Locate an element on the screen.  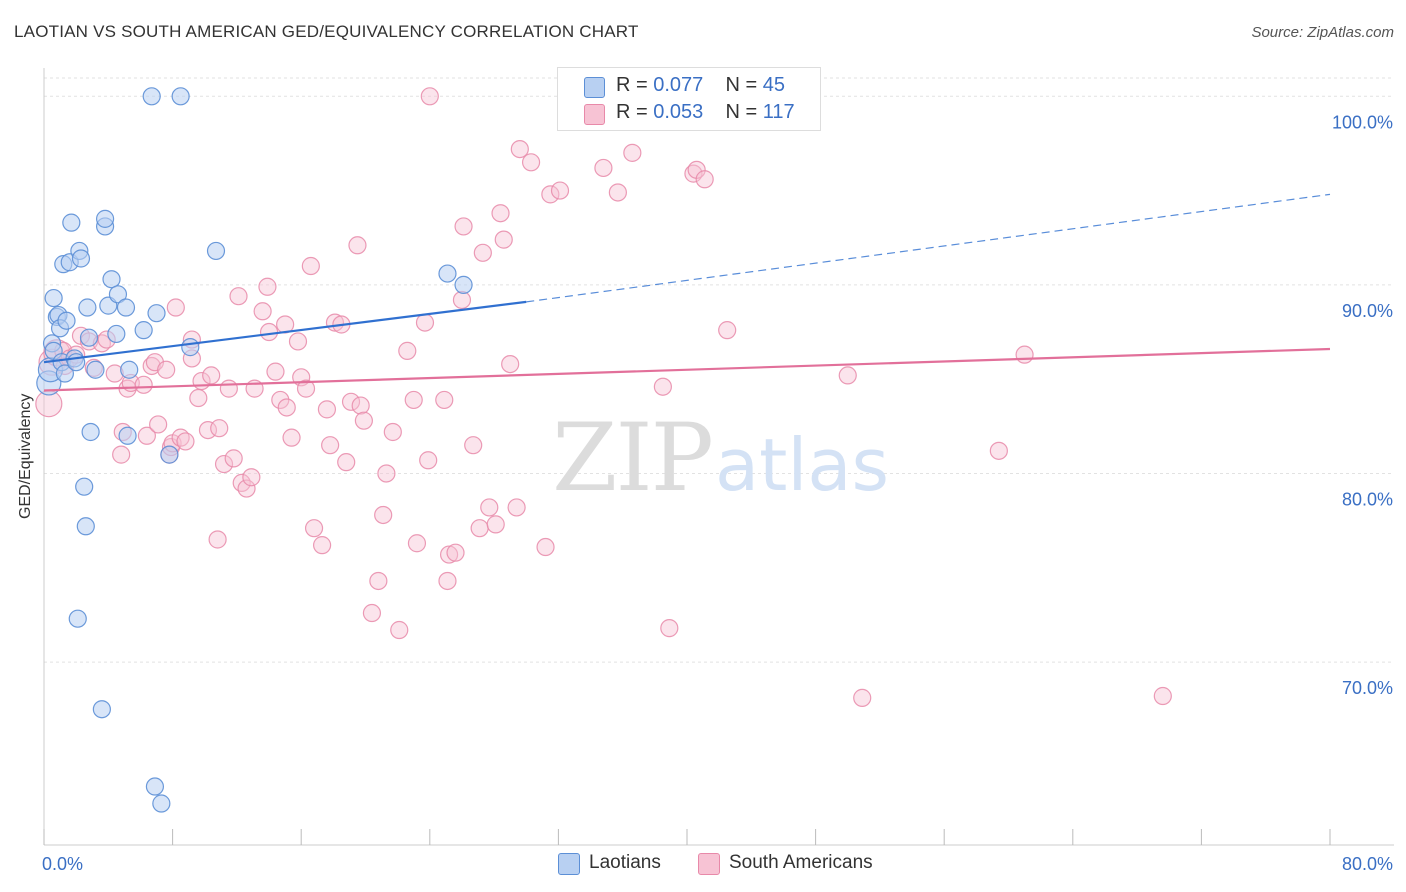
chart-source: Source: ZipAtlas.com is located at coordinates (1322, 32).